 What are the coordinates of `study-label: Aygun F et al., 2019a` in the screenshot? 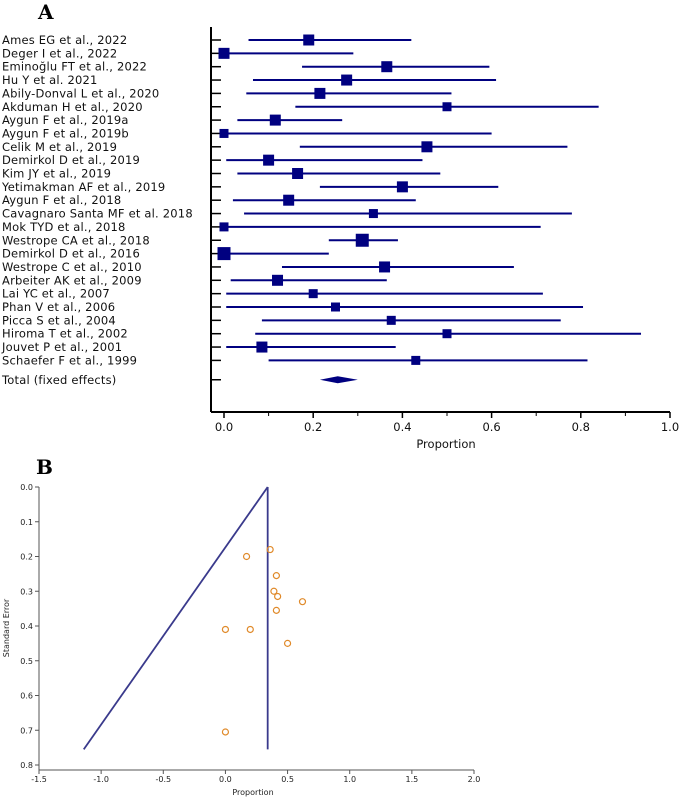 It's located at (65, 120).